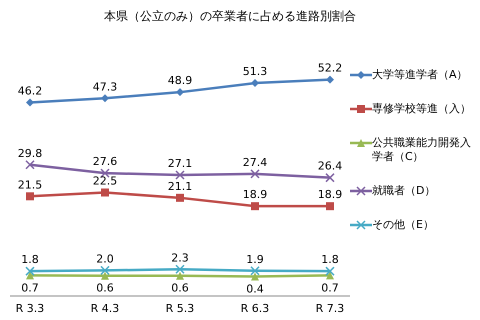 Image resolution: width=480 pixels, height=320 pixels. What do you see at coordinates (180, 163) in the screenshot?
I see `data-label: 27.1` at bounding box center [180, 163].